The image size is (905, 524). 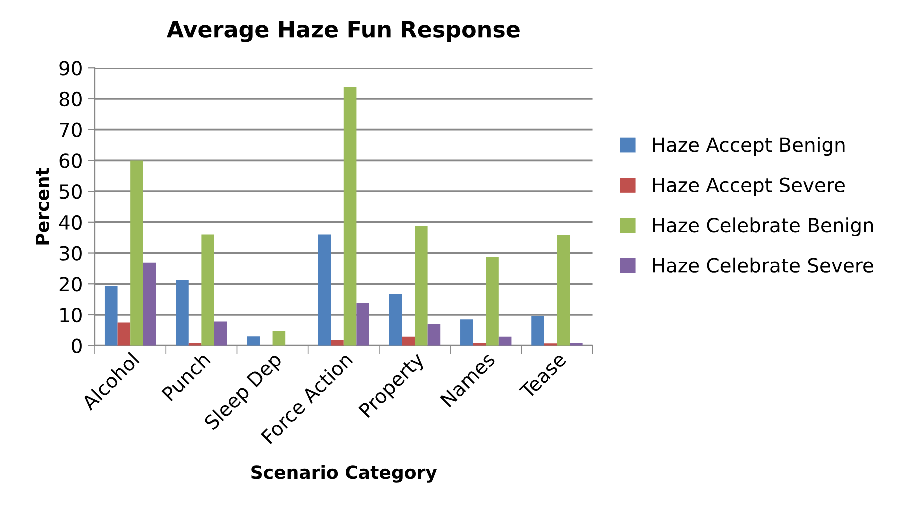 What do you see at coordinates (77, 346) in the screenshot?
I see `y-tick-label: 0` at bounding box center [77, 346].